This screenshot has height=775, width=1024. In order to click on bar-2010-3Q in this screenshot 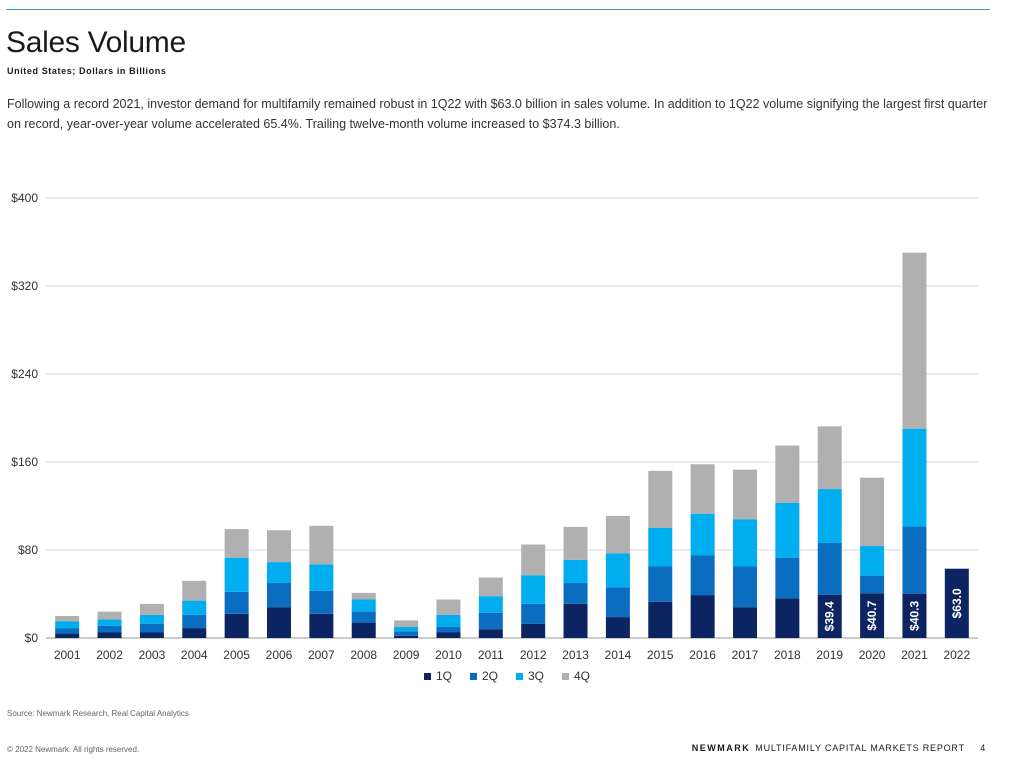, I will do `click(448, 620)`.